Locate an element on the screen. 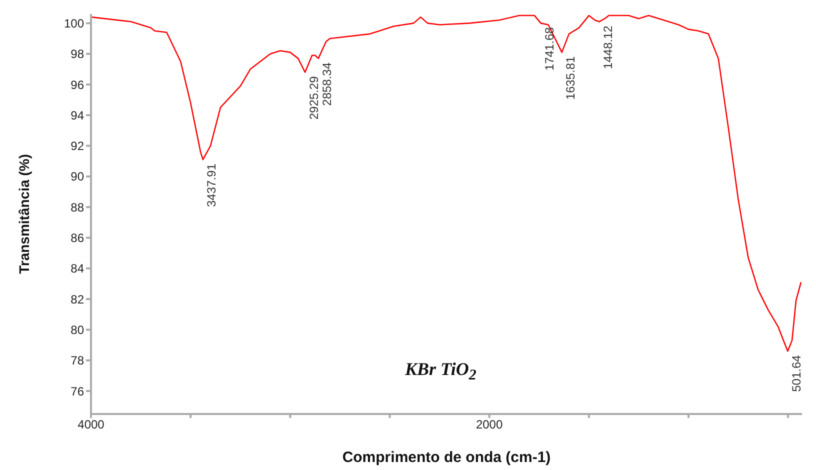  y-tick-label: 90 is located at coordinates (77, 177).